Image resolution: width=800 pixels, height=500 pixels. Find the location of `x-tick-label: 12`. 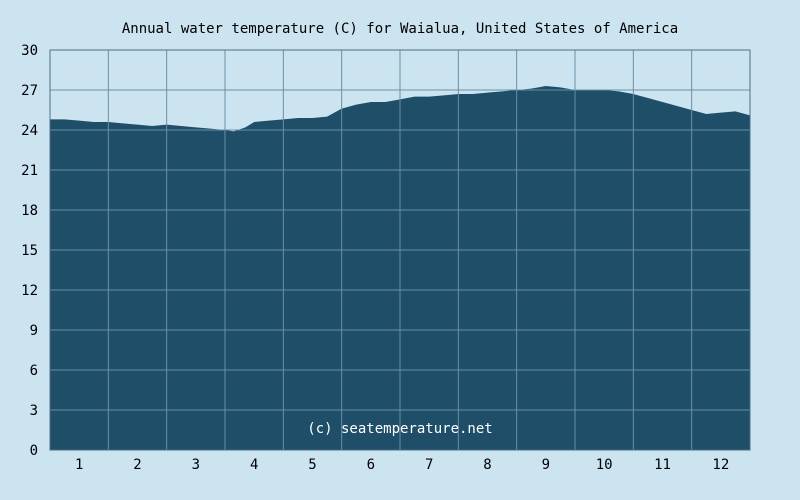

x-tick-label: 12 is located at coordinates (720, 465).